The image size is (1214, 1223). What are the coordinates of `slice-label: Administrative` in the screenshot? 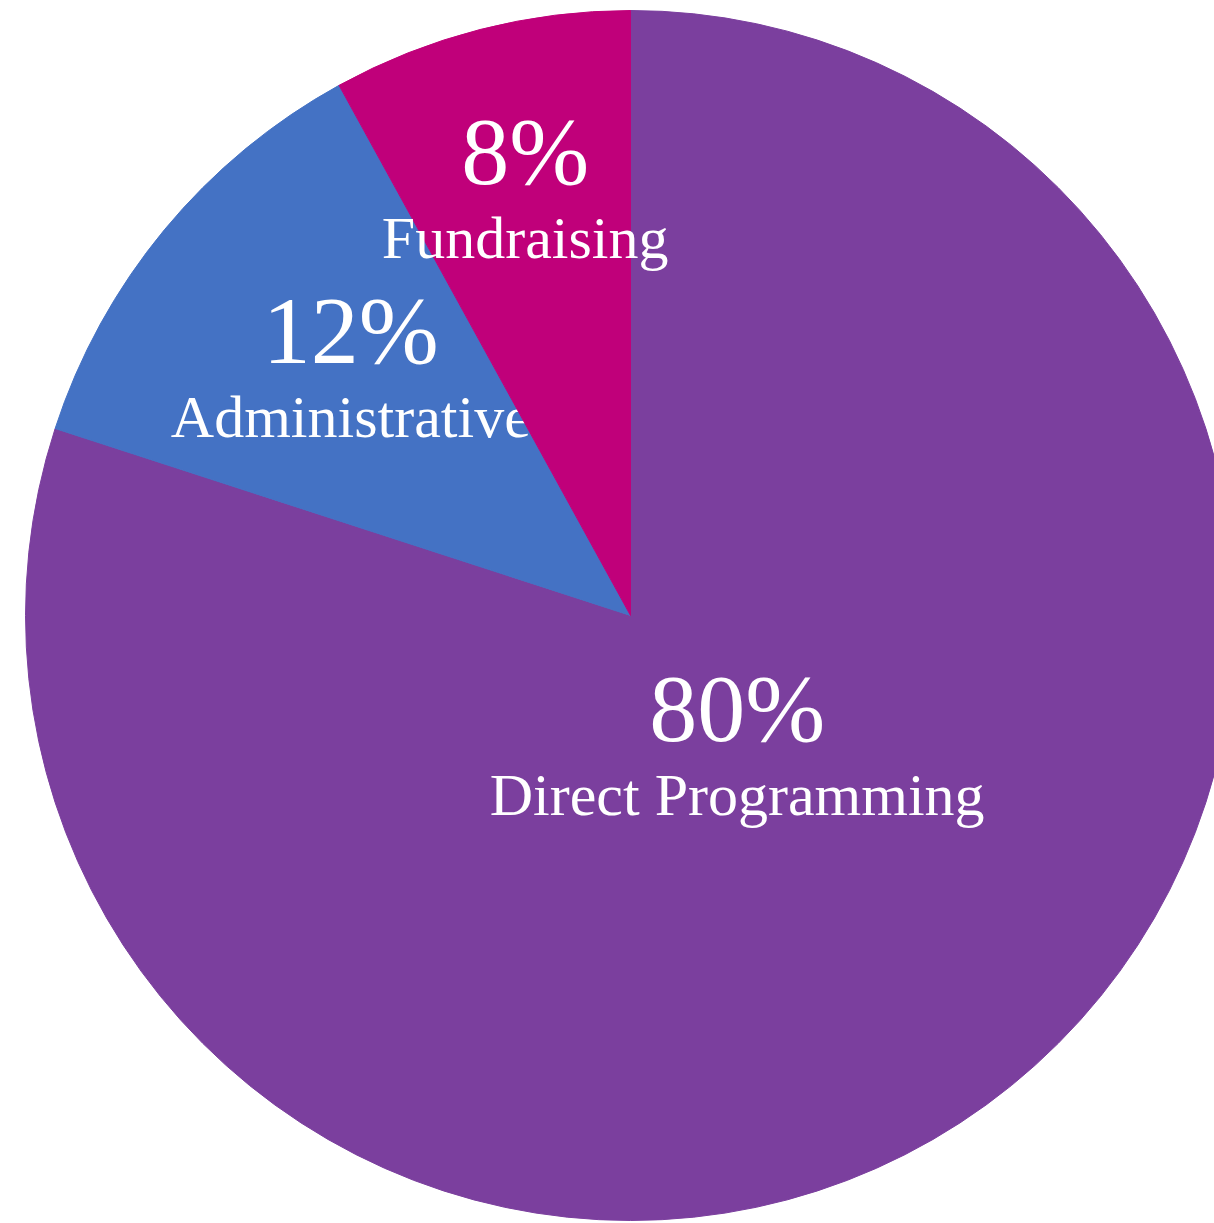 It's located at (350, 417).